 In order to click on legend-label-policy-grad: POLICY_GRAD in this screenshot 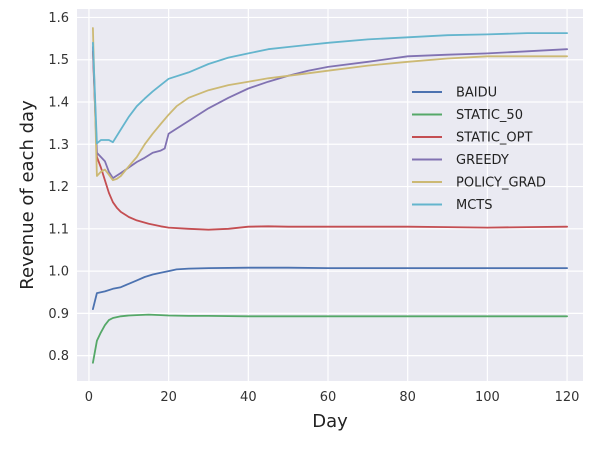, I will do `click(501, 183)`.